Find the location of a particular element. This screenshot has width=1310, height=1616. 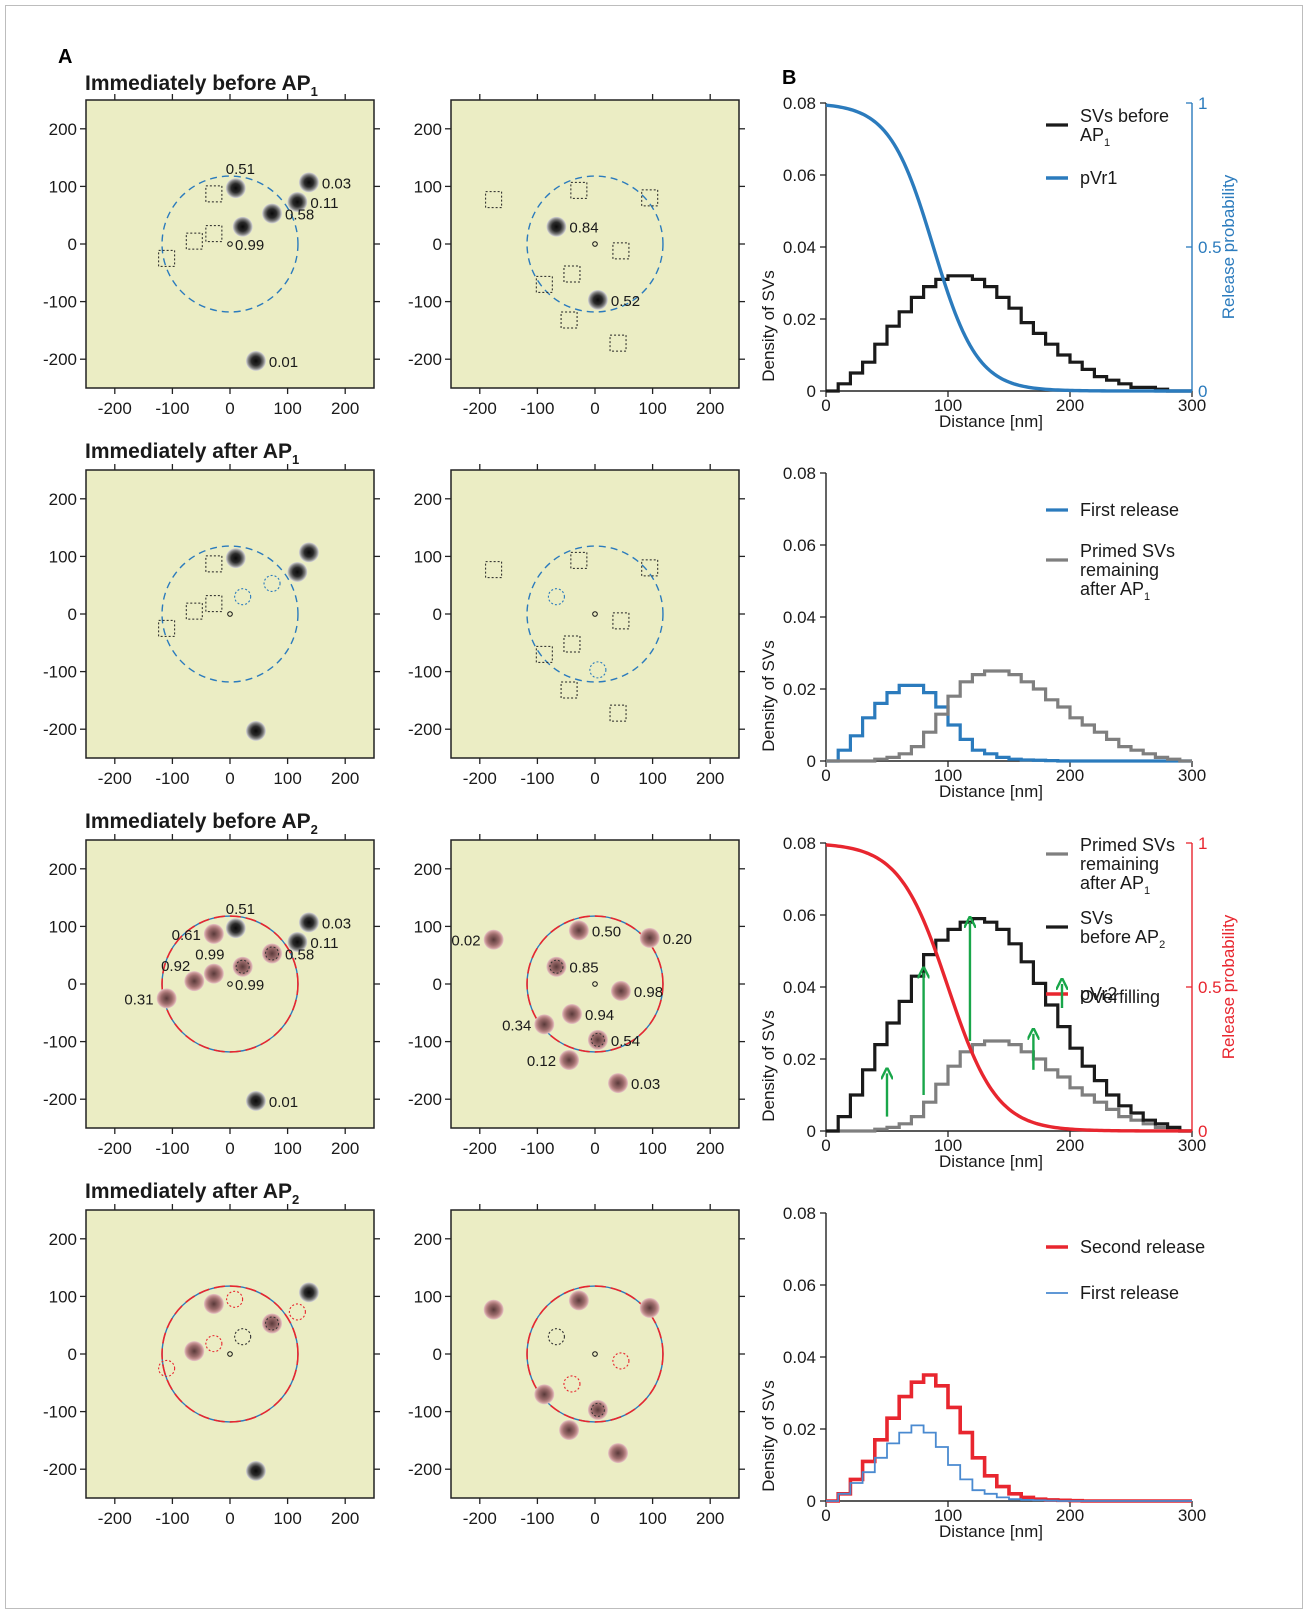

release-radius-circle-red is located at coordinates (595, 984).